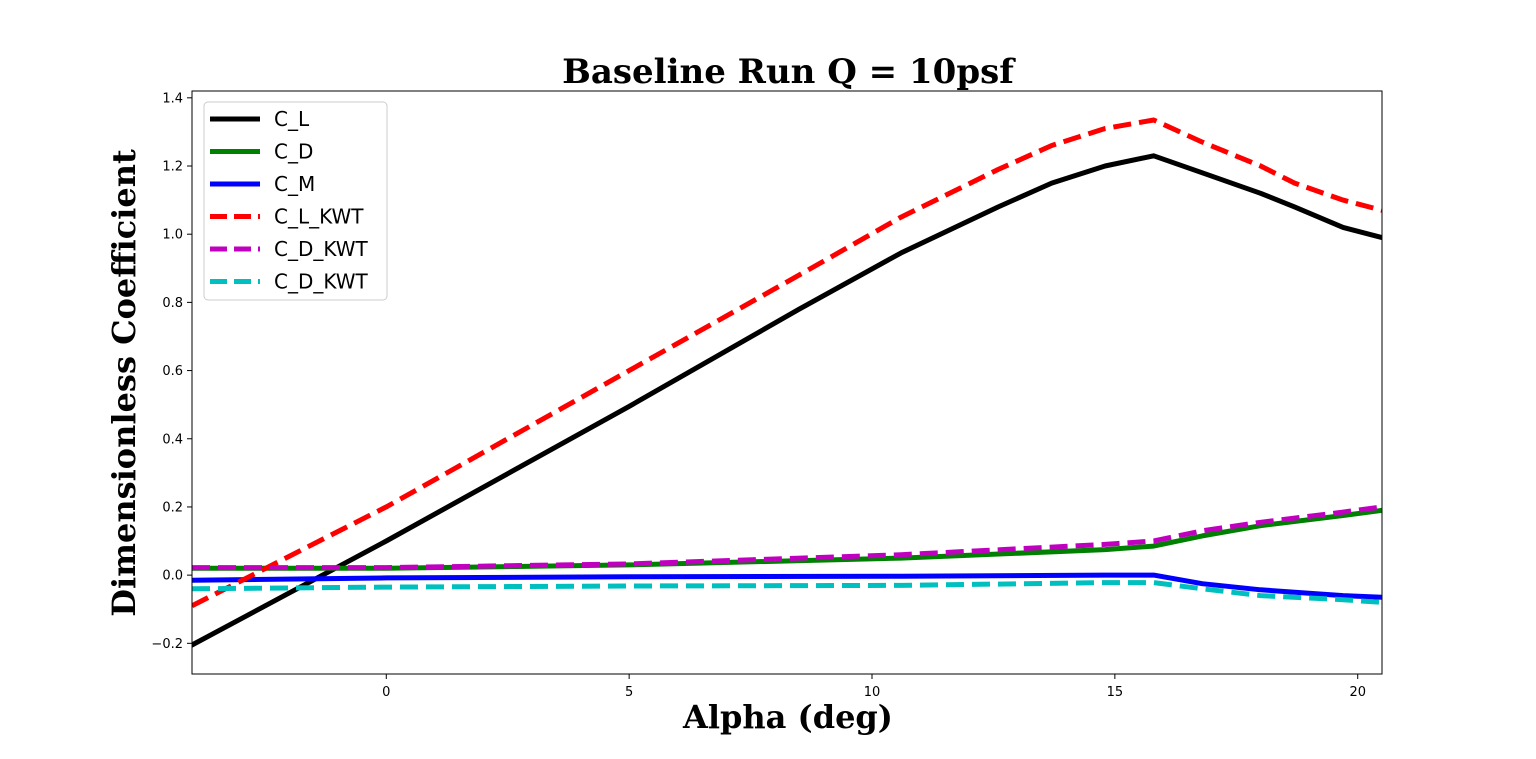  I want to click on legend-label: C_L, so click(292, 119).